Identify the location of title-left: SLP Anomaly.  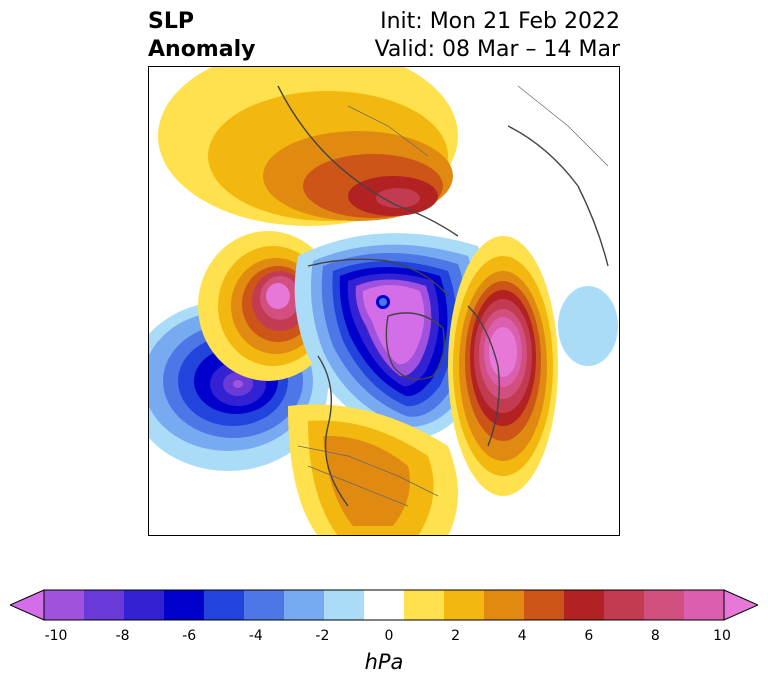
(201, 36).